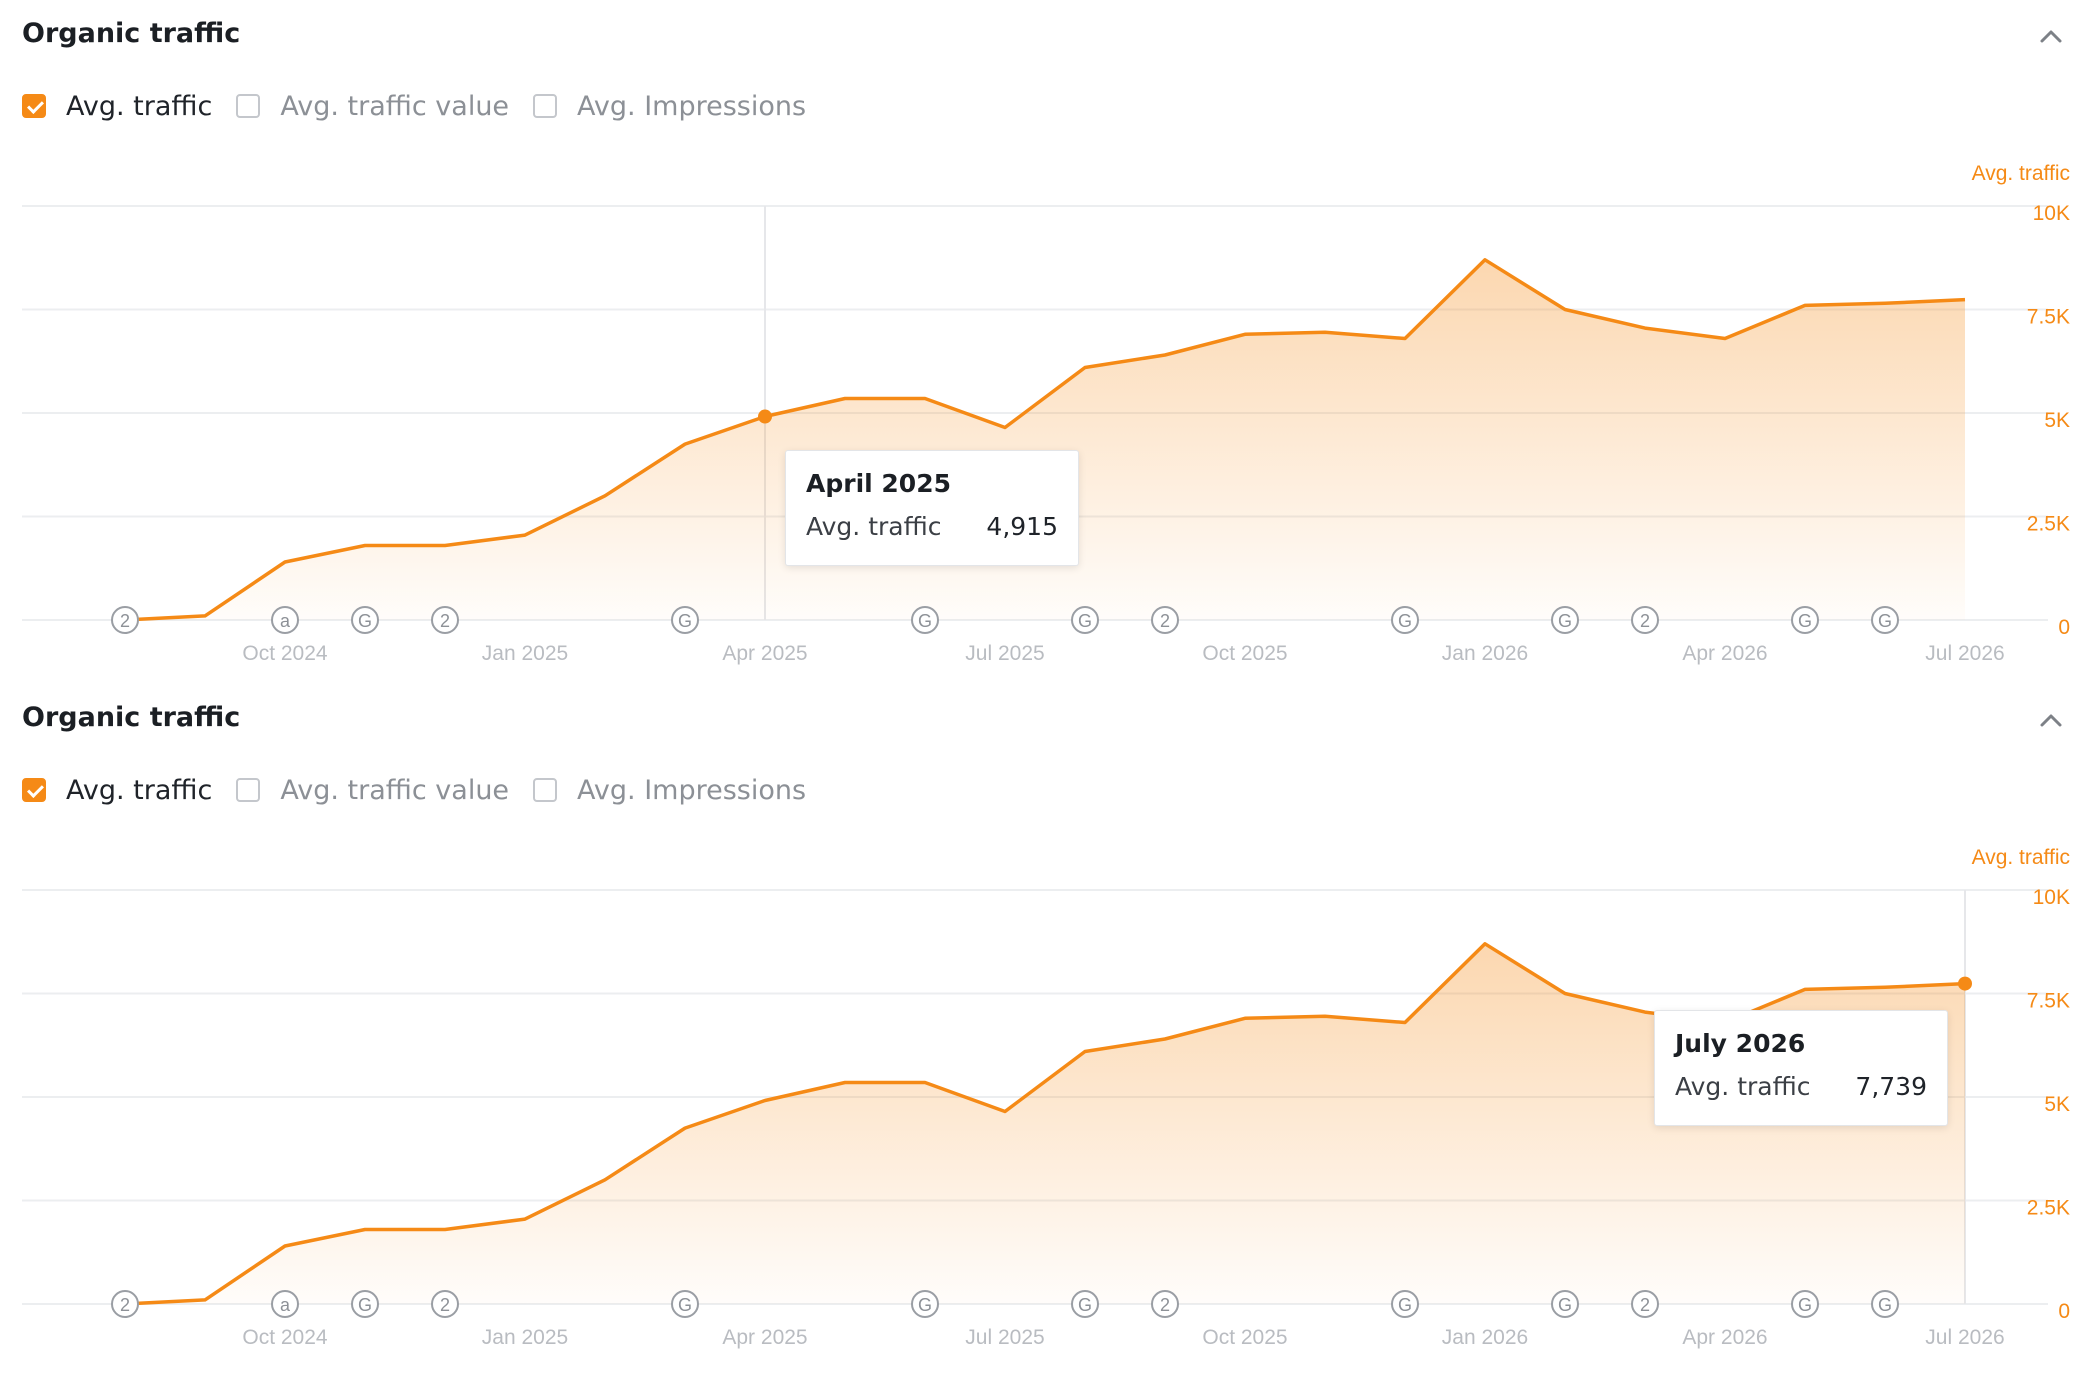 The image size is (2096, 1376). What do you see at coordinates (1485, 653) in the screenshot?
I see `x-tick-label: Jan 2026` at bounding box center [1485, 653].